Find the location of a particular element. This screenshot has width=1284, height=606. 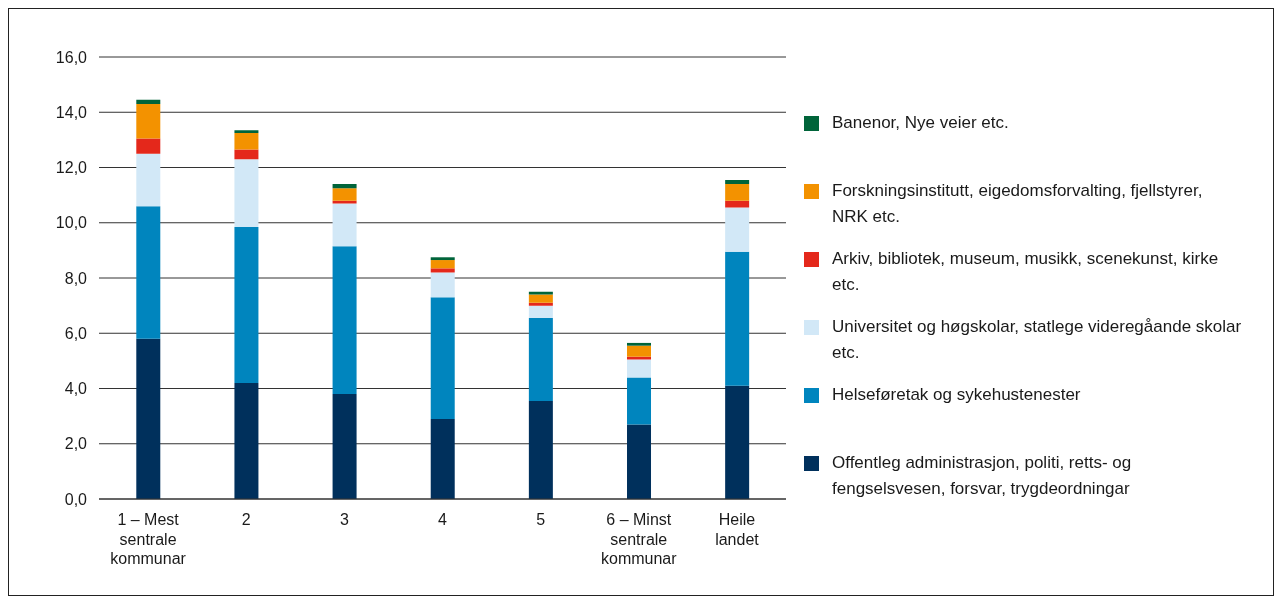

legend-label: Helseføretak og sykehustenester is located at coordinates (957, 395).